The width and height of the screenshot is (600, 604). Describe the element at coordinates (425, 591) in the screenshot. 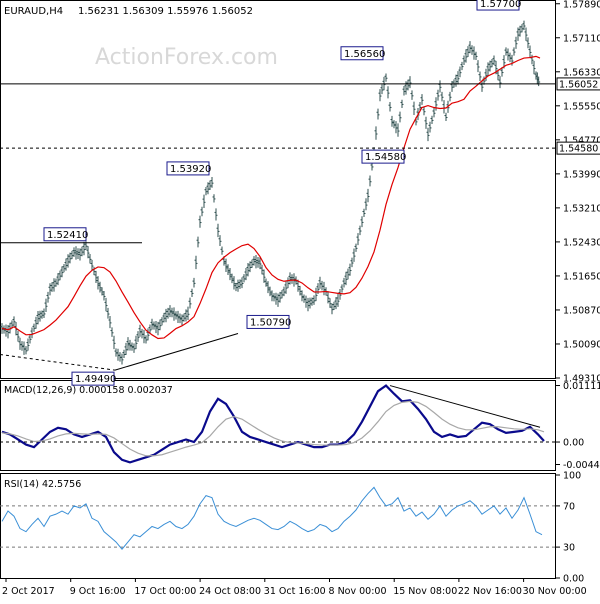

I see `x-tick-label: 15 Nov 08:00` at that location.